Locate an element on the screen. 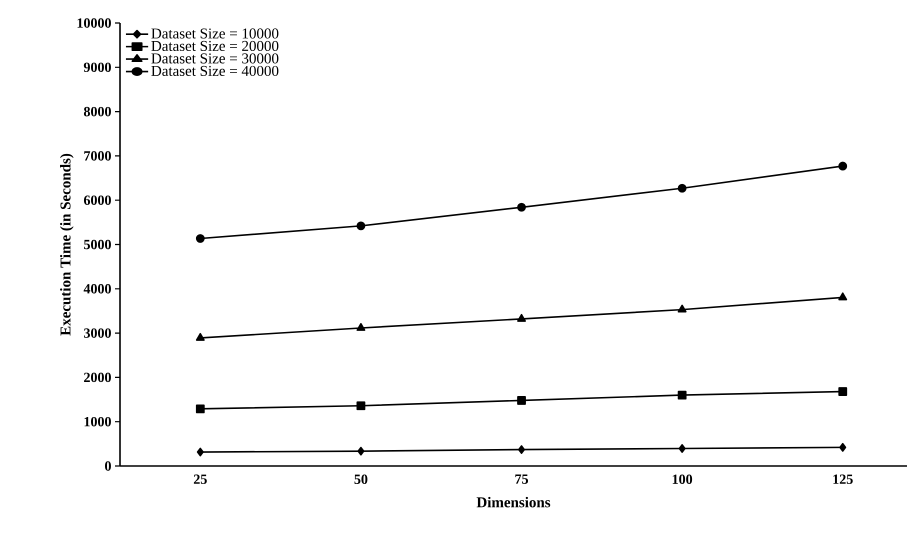 The width and height of the screenshot is (922, 546). y-tick-label: 1000 is located at coordinates (97, 421).